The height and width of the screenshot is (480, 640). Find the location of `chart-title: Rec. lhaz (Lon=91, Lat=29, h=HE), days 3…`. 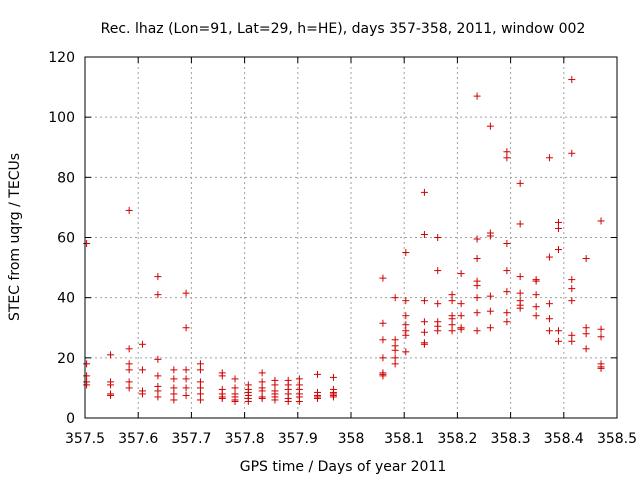

chart-title: Rec. lhaz (Lon=91, Lat=29, h=HE), days 3… is located at coordinates (343, 29).